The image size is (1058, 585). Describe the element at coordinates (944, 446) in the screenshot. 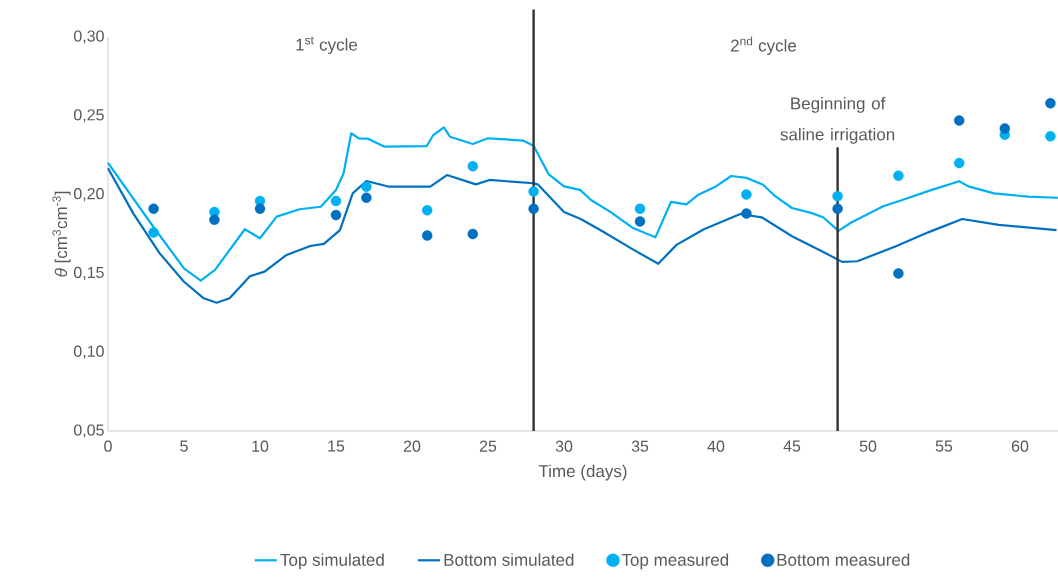

I see `x-tick-label: 55` at that location.